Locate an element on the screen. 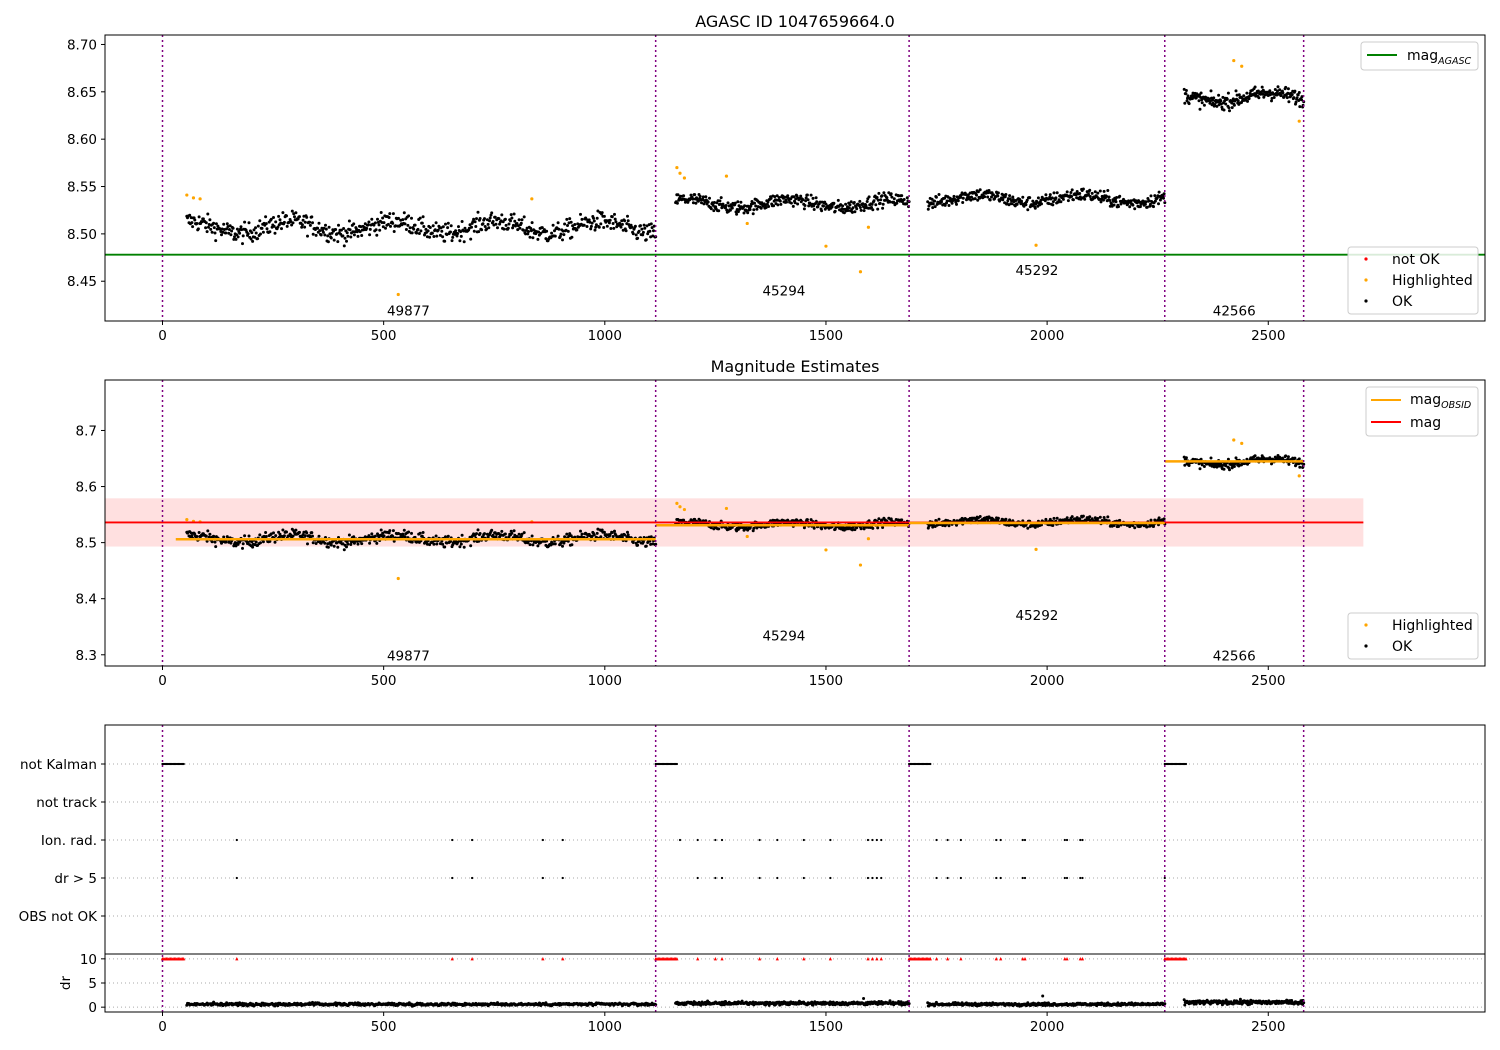 The height and width of the screenshot is (1050, 1500). panel1-legend-top-box is located at coordinates (1419, 56).